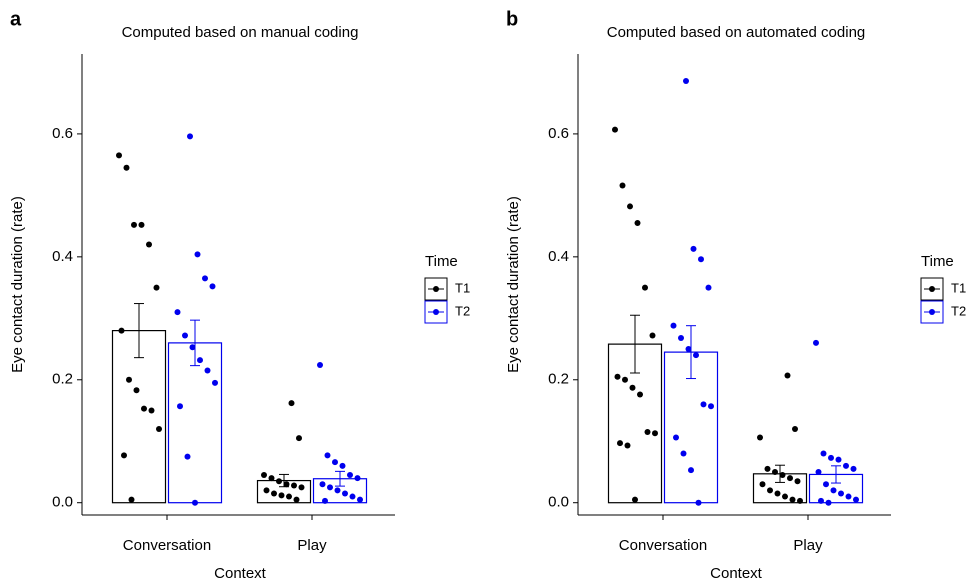 The image size is (977, 584). I want to click on y-tick-label: 0.6, so click(62, 133).